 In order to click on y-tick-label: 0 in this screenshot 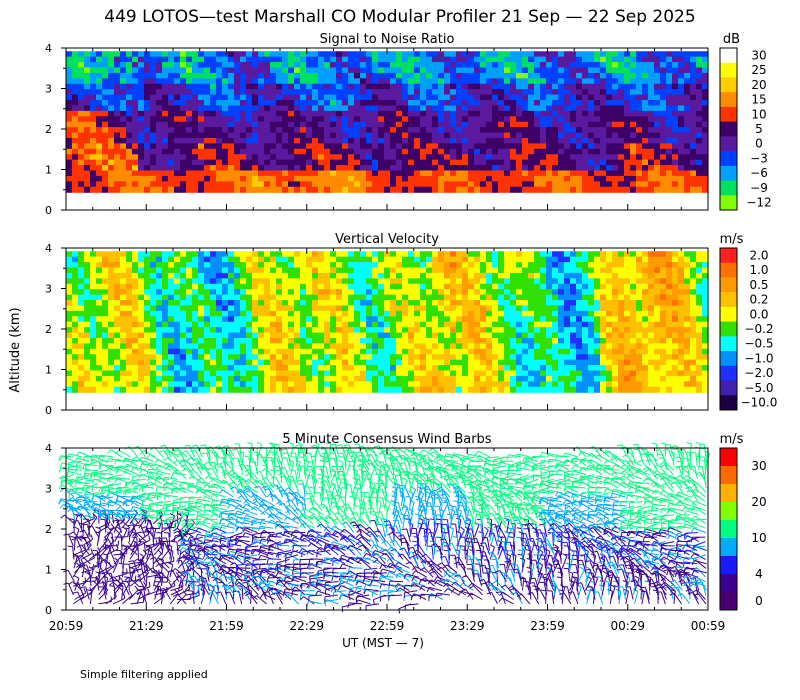, I will do `click(48, 210)`.